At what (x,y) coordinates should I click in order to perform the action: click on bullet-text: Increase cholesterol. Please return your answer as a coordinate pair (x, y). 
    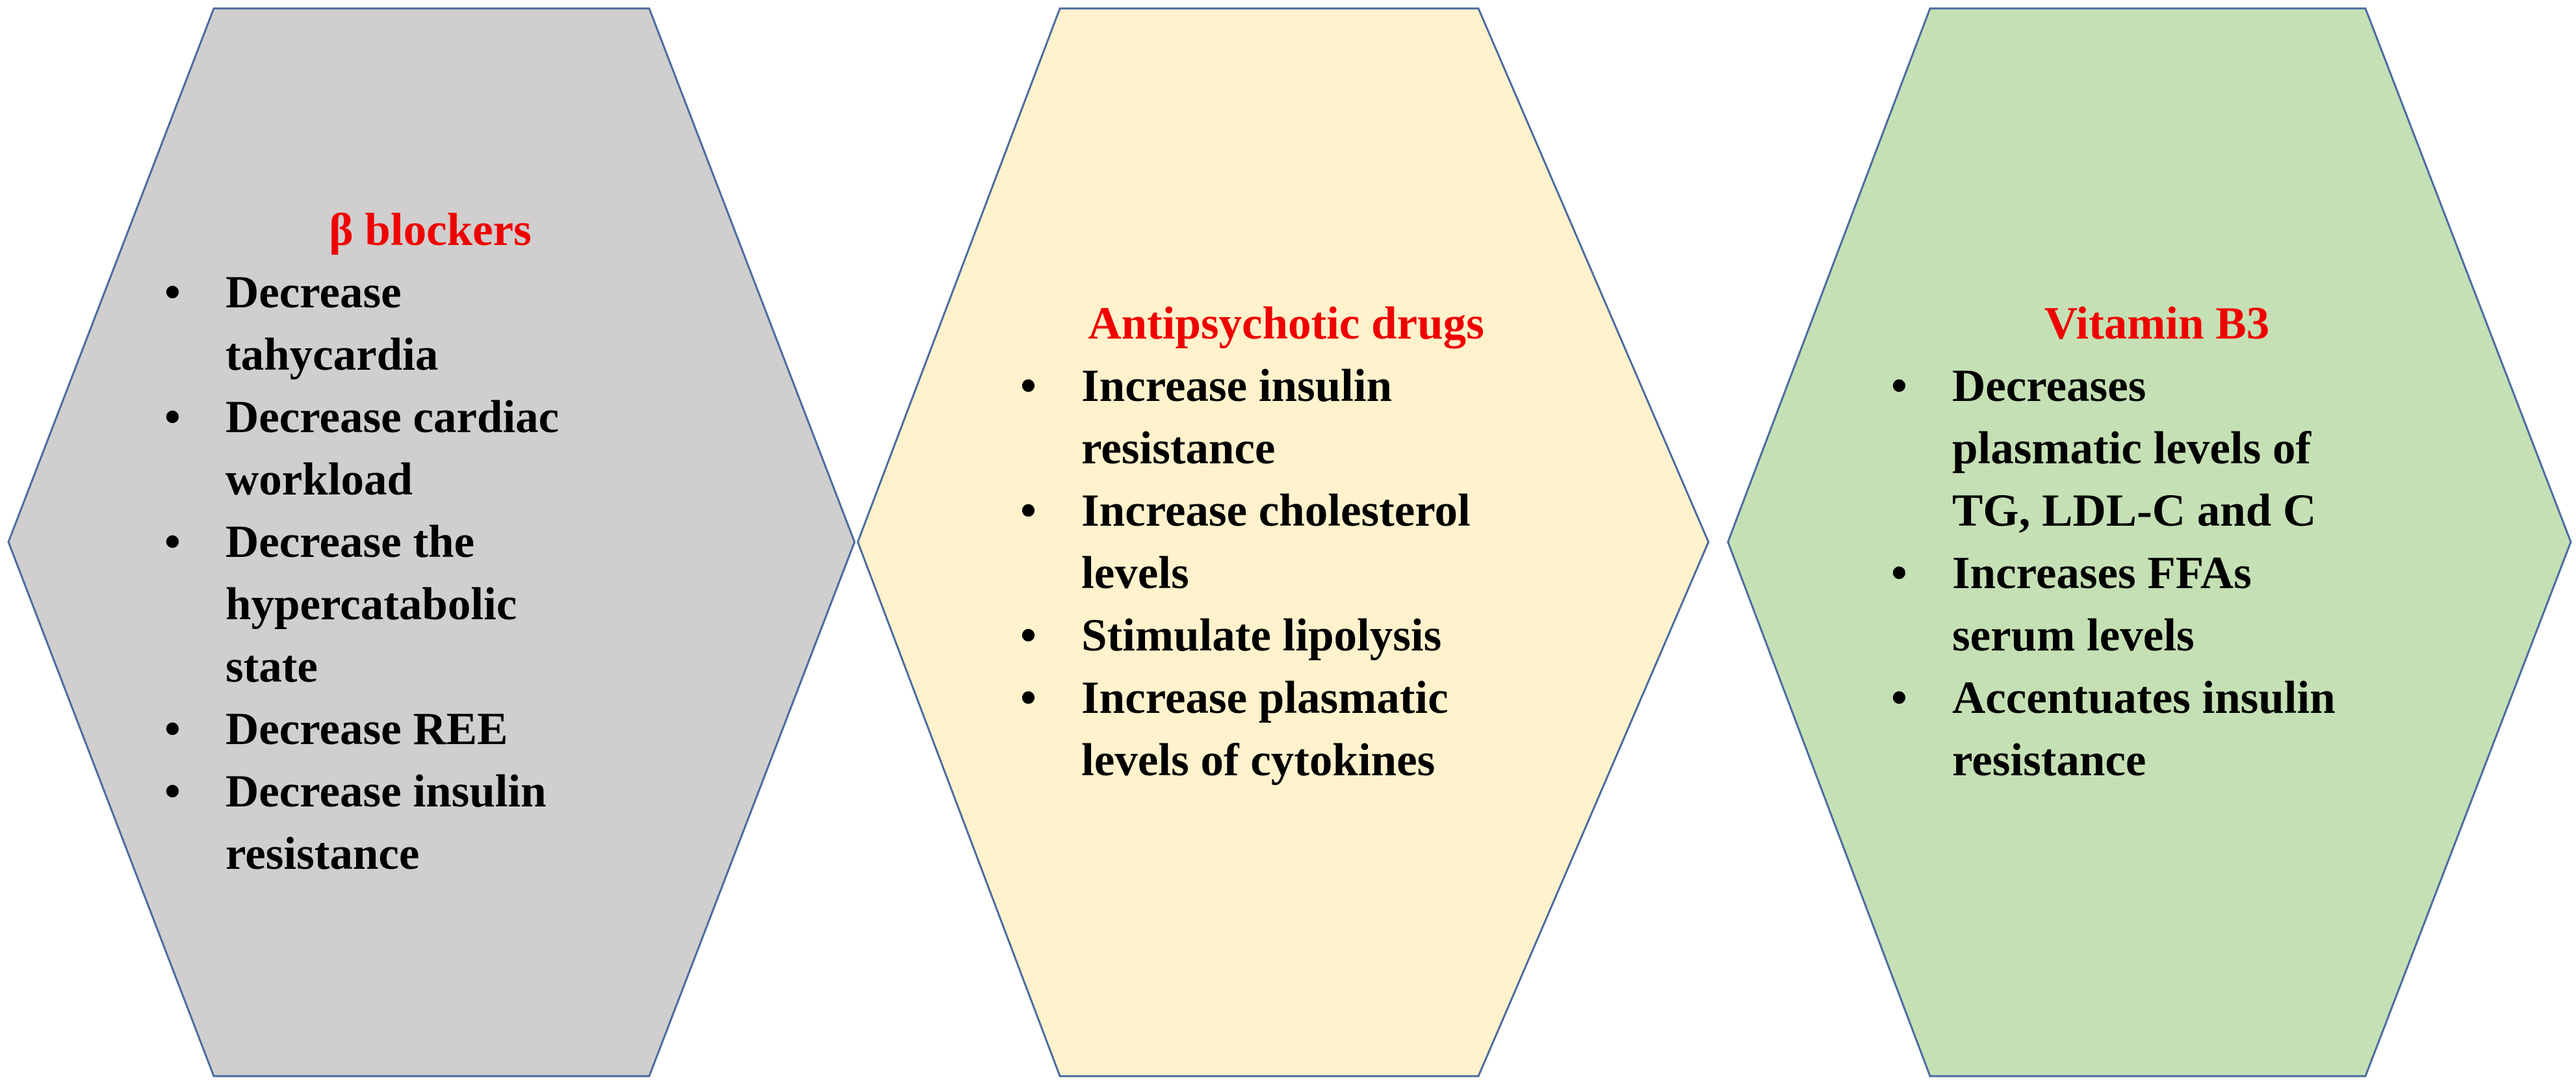
    Looking at the image, I should click on (1276, 510).